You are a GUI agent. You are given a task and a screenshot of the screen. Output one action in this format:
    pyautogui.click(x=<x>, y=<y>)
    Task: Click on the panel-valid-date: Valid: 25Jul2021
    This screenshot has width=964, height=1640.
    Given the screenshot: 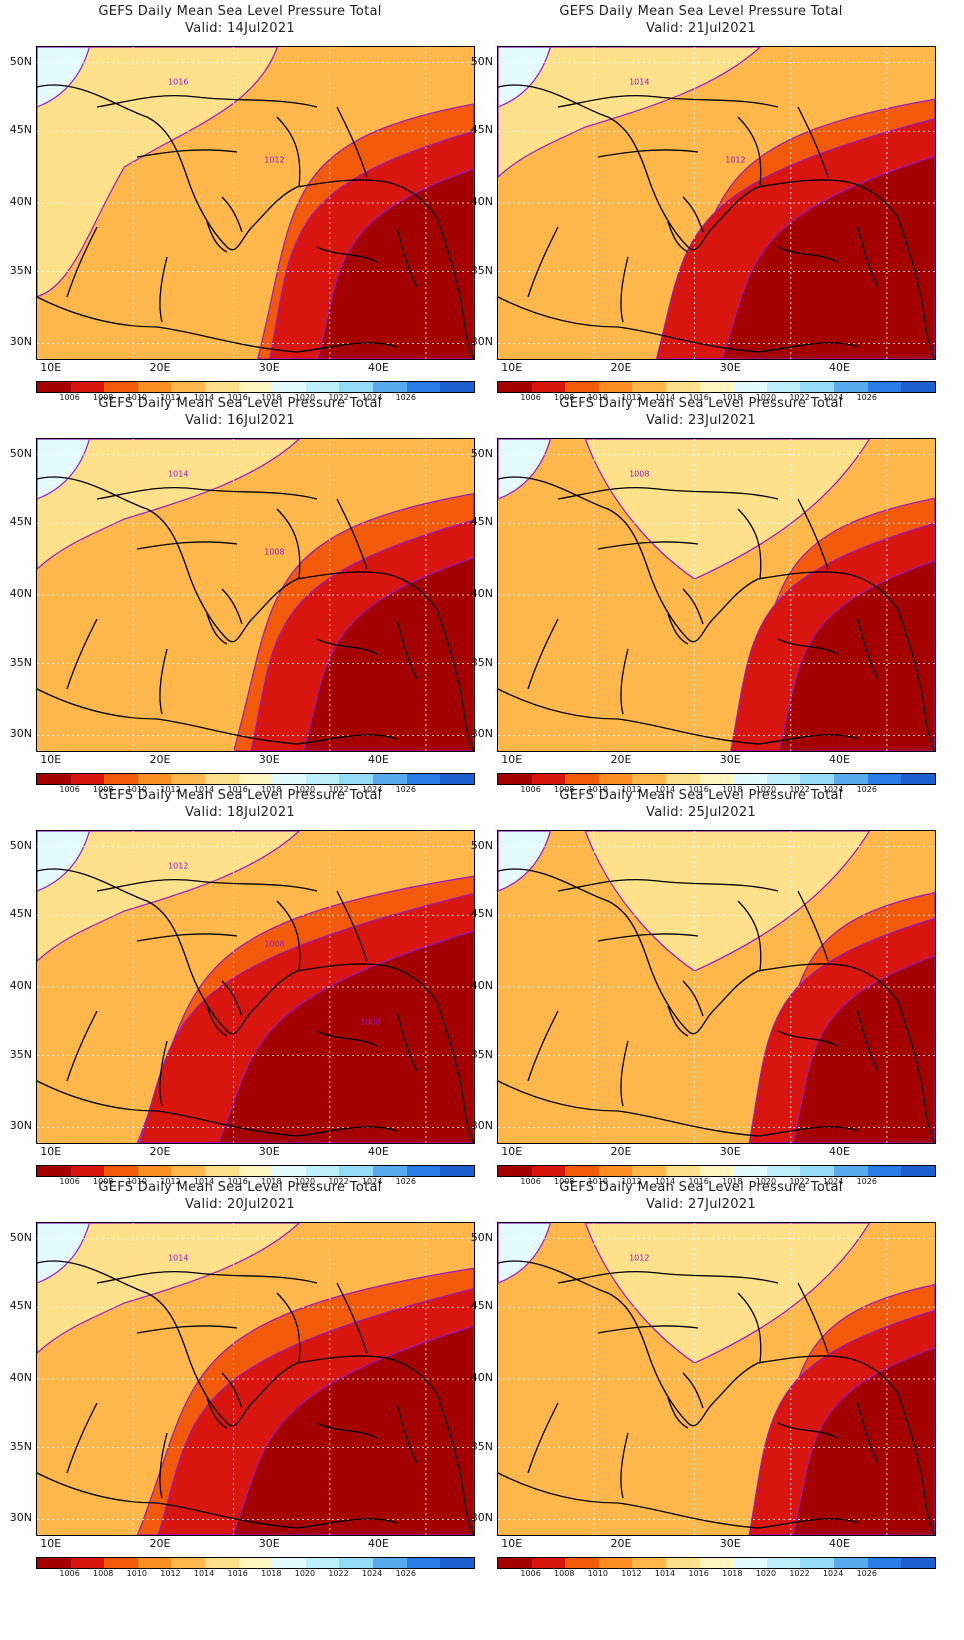 What is the action you would take?
    pyautogui.click(x=701, y=812)
    